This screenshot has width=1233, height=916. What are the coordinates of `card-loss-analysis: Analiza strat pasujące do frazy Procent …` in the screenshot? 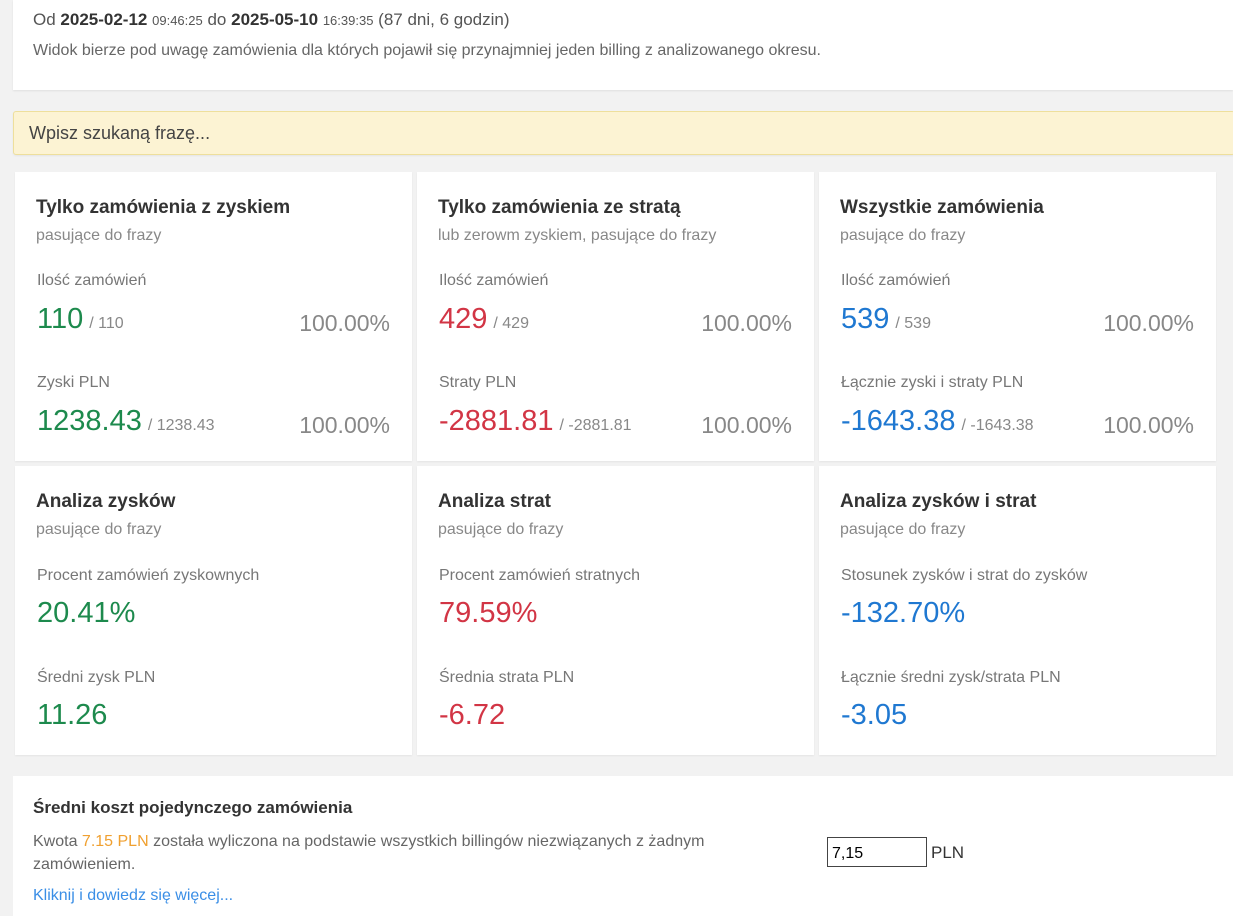 It's located at (615, 610).